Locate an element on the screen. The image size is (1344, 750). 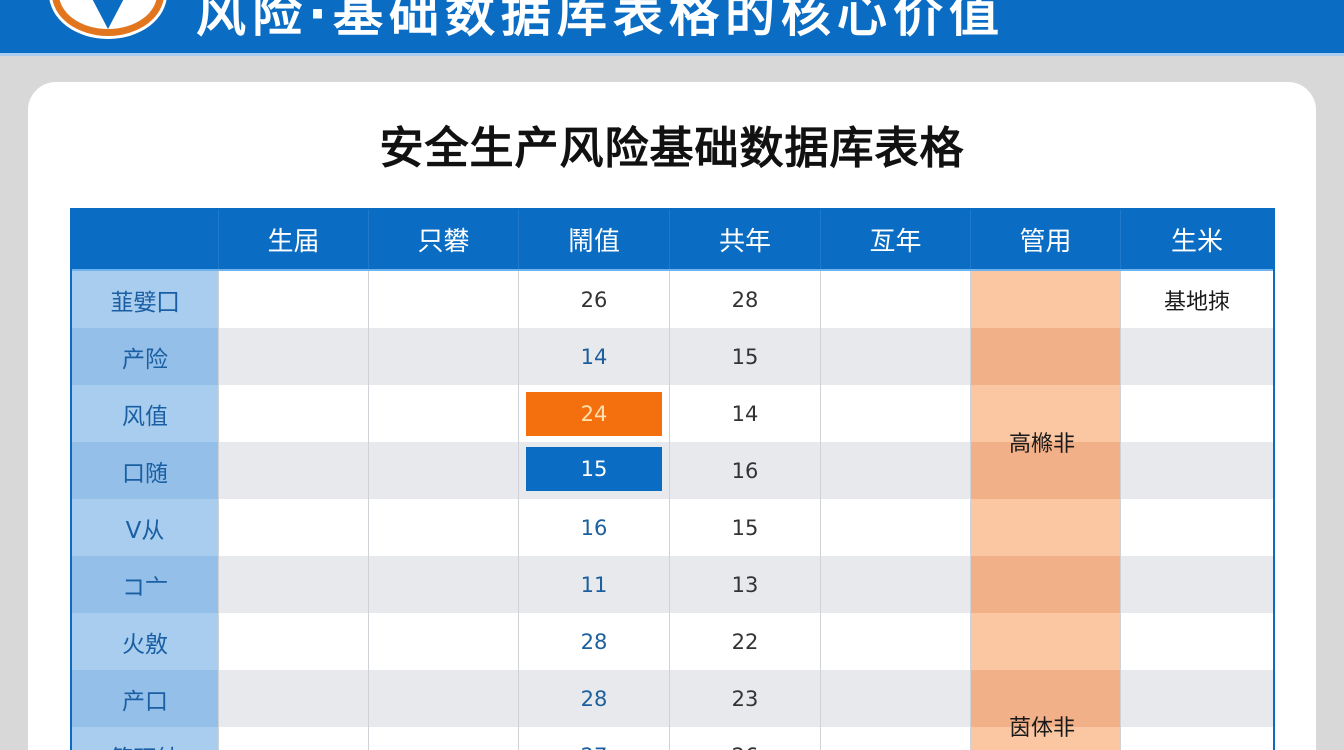
shield-v-logo-icon is located at coordinates (108, 18).